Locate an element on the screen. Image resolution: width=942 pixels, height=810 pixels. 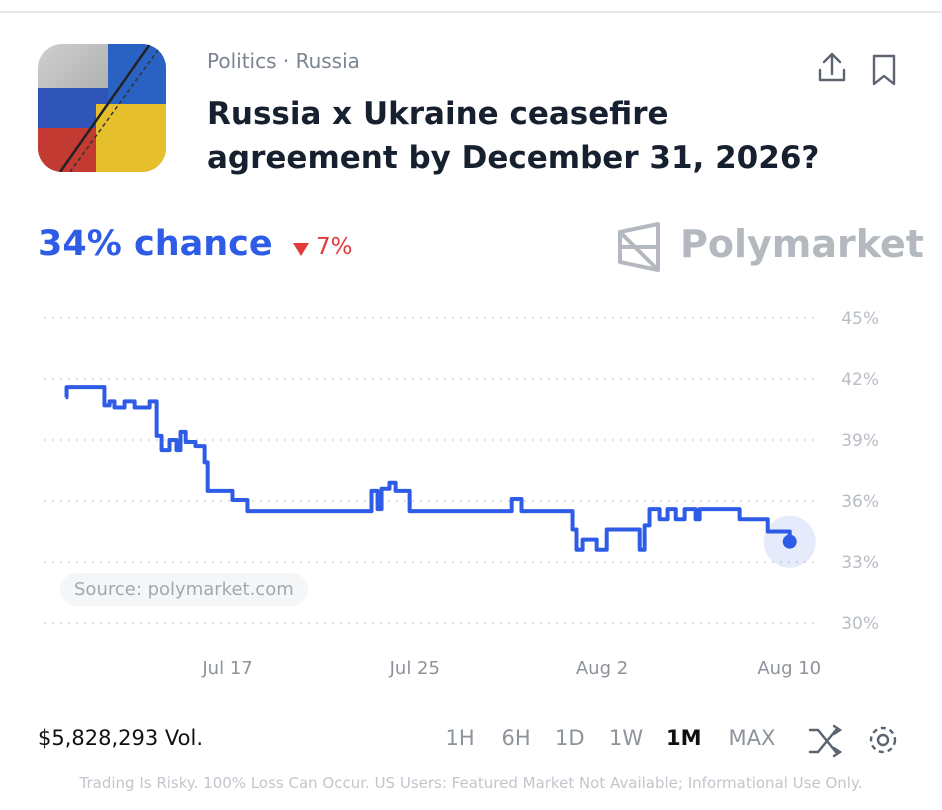
x-tick-label: Jul 17 is located at coordinates (226, 668).